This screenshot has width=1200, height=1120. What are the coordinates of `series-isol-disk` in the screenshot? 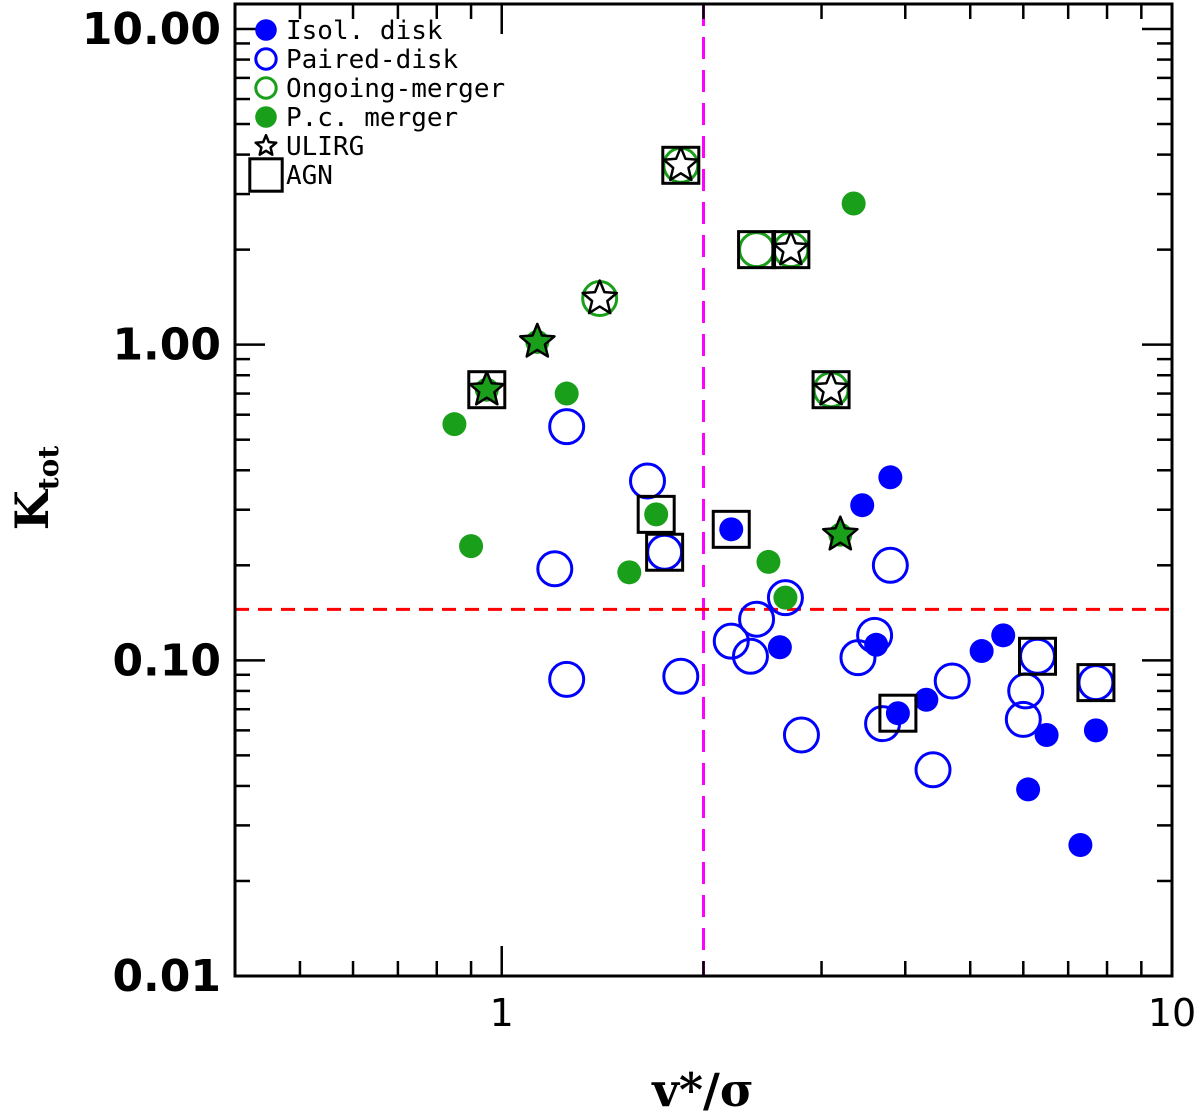 It's located at (913, 661).